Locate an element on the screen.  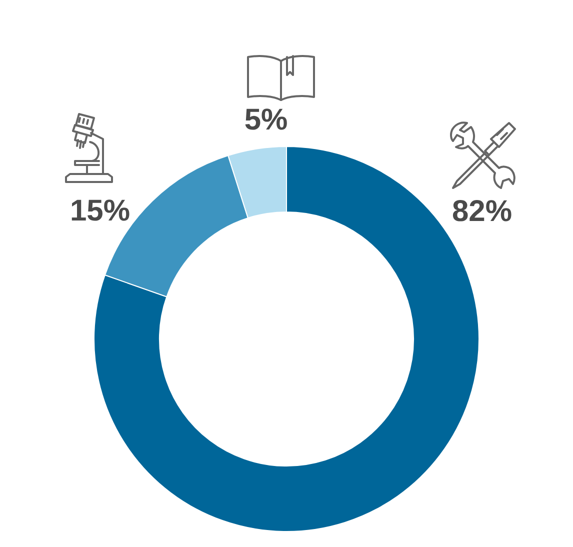
data-label: 5% is located at coordinates (266, 119).